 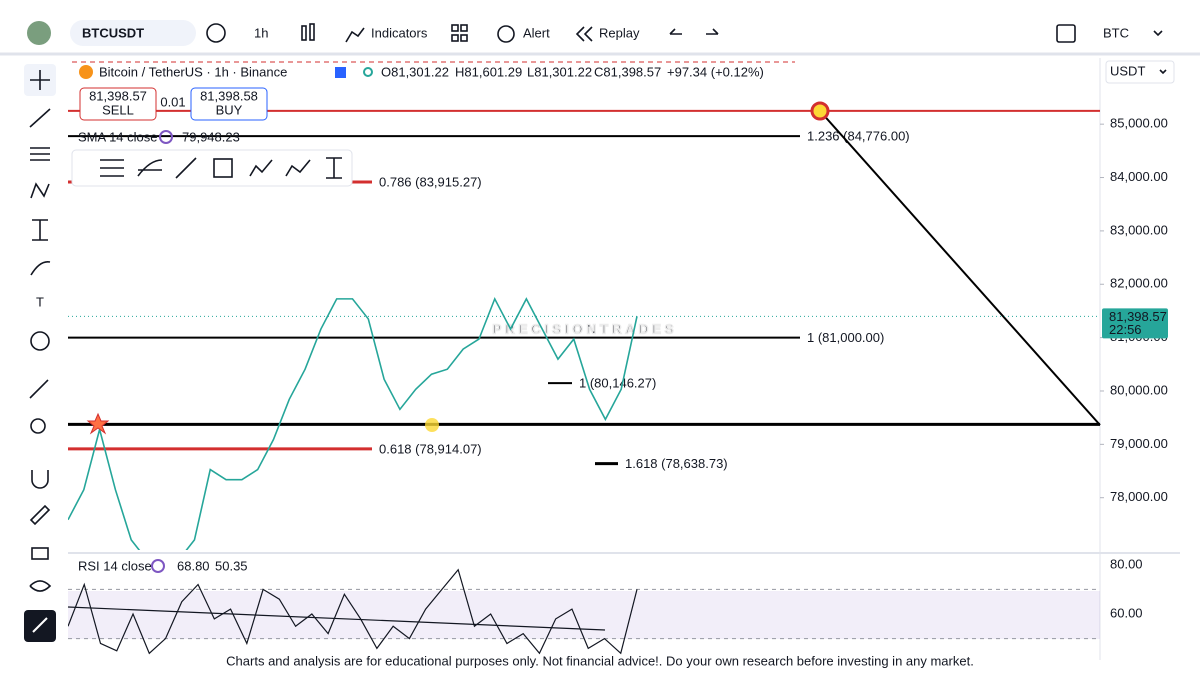 What do you see at coordinates (1139, 176) in the screenshot?
I see `y-tick-label: 84,000.00` at bounding box center [1139, 176].